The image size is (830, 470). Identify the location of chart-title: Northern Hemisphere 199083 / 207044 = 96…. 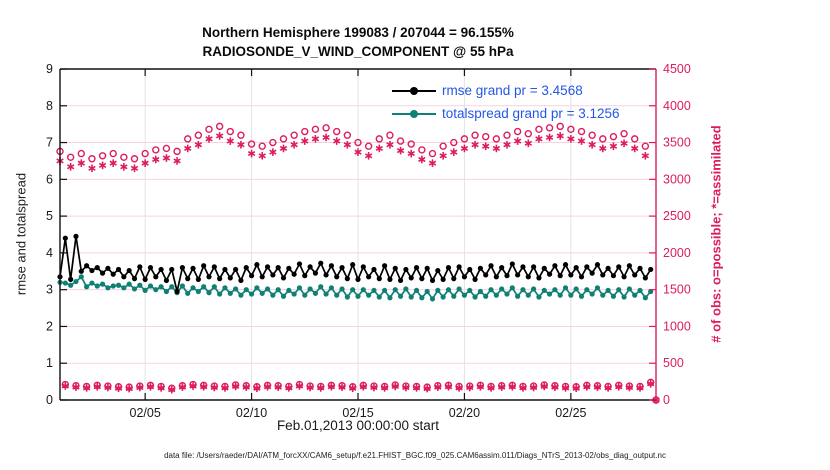
(358, 42).